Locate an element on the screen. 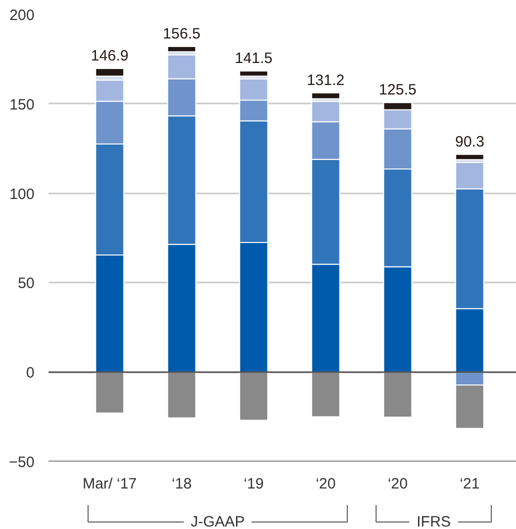 This screenshot has height=529, width=516. total-label: 156.5 is located at coordinates (181, 34).